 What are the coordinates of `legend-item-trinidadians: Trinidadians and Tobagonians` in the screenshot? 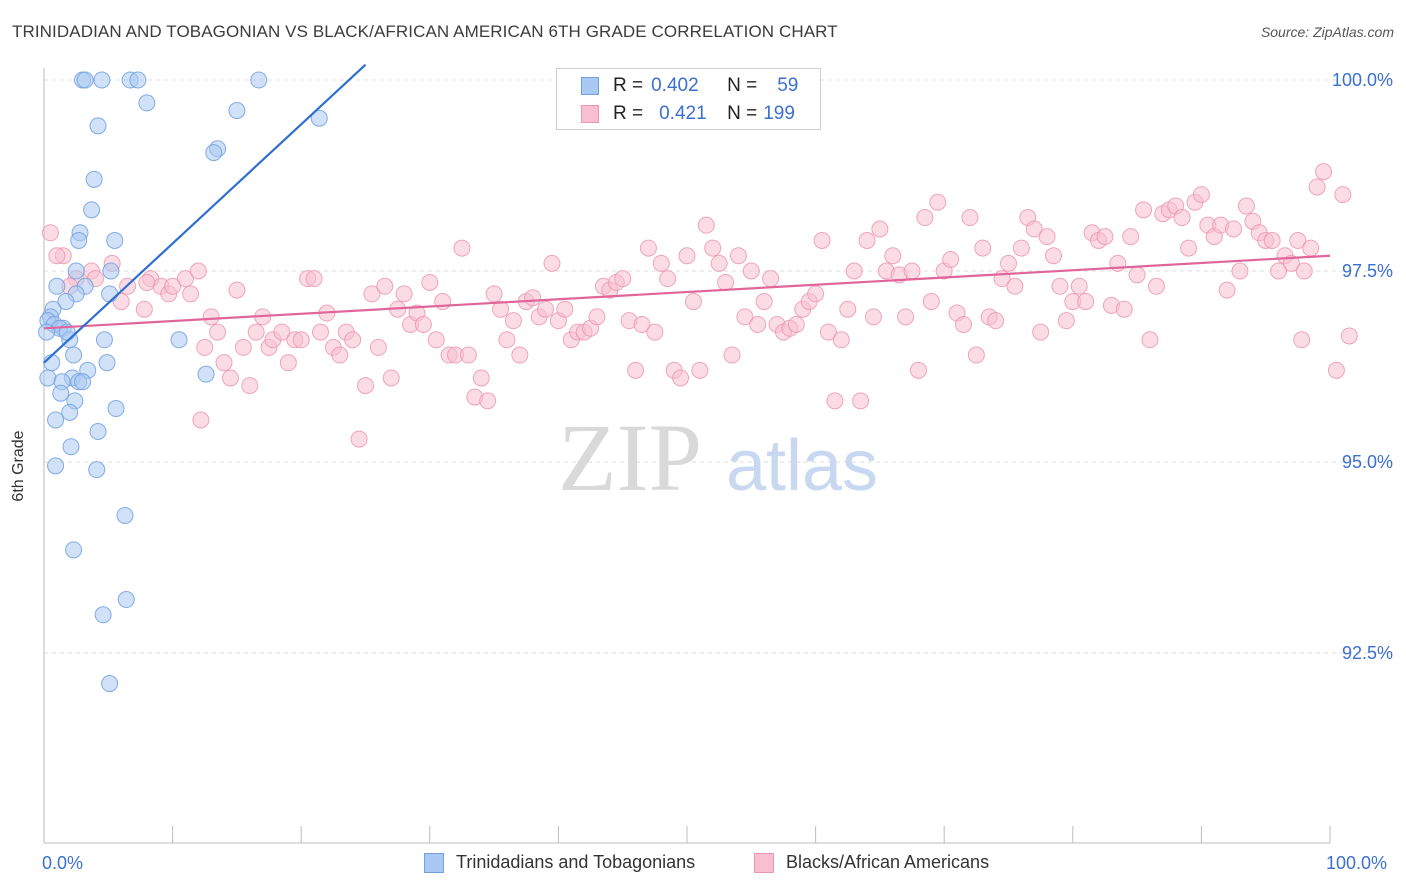 It's located at (559, 862).